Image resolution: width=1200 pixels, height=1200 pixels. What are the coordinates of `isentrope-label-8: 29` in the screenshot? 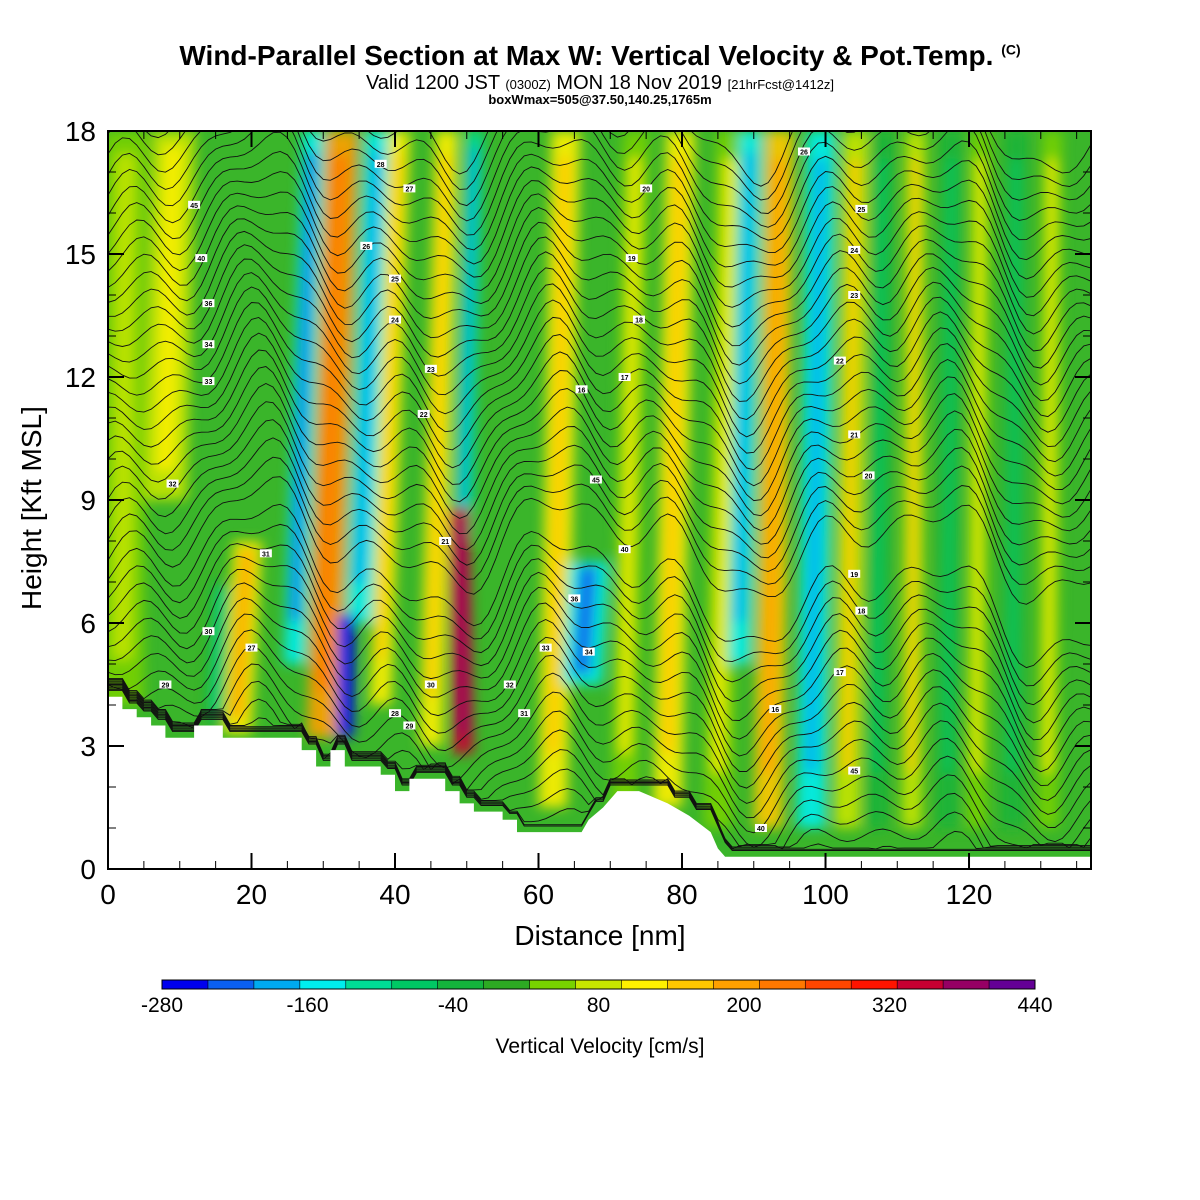 It's located at (166, 686).